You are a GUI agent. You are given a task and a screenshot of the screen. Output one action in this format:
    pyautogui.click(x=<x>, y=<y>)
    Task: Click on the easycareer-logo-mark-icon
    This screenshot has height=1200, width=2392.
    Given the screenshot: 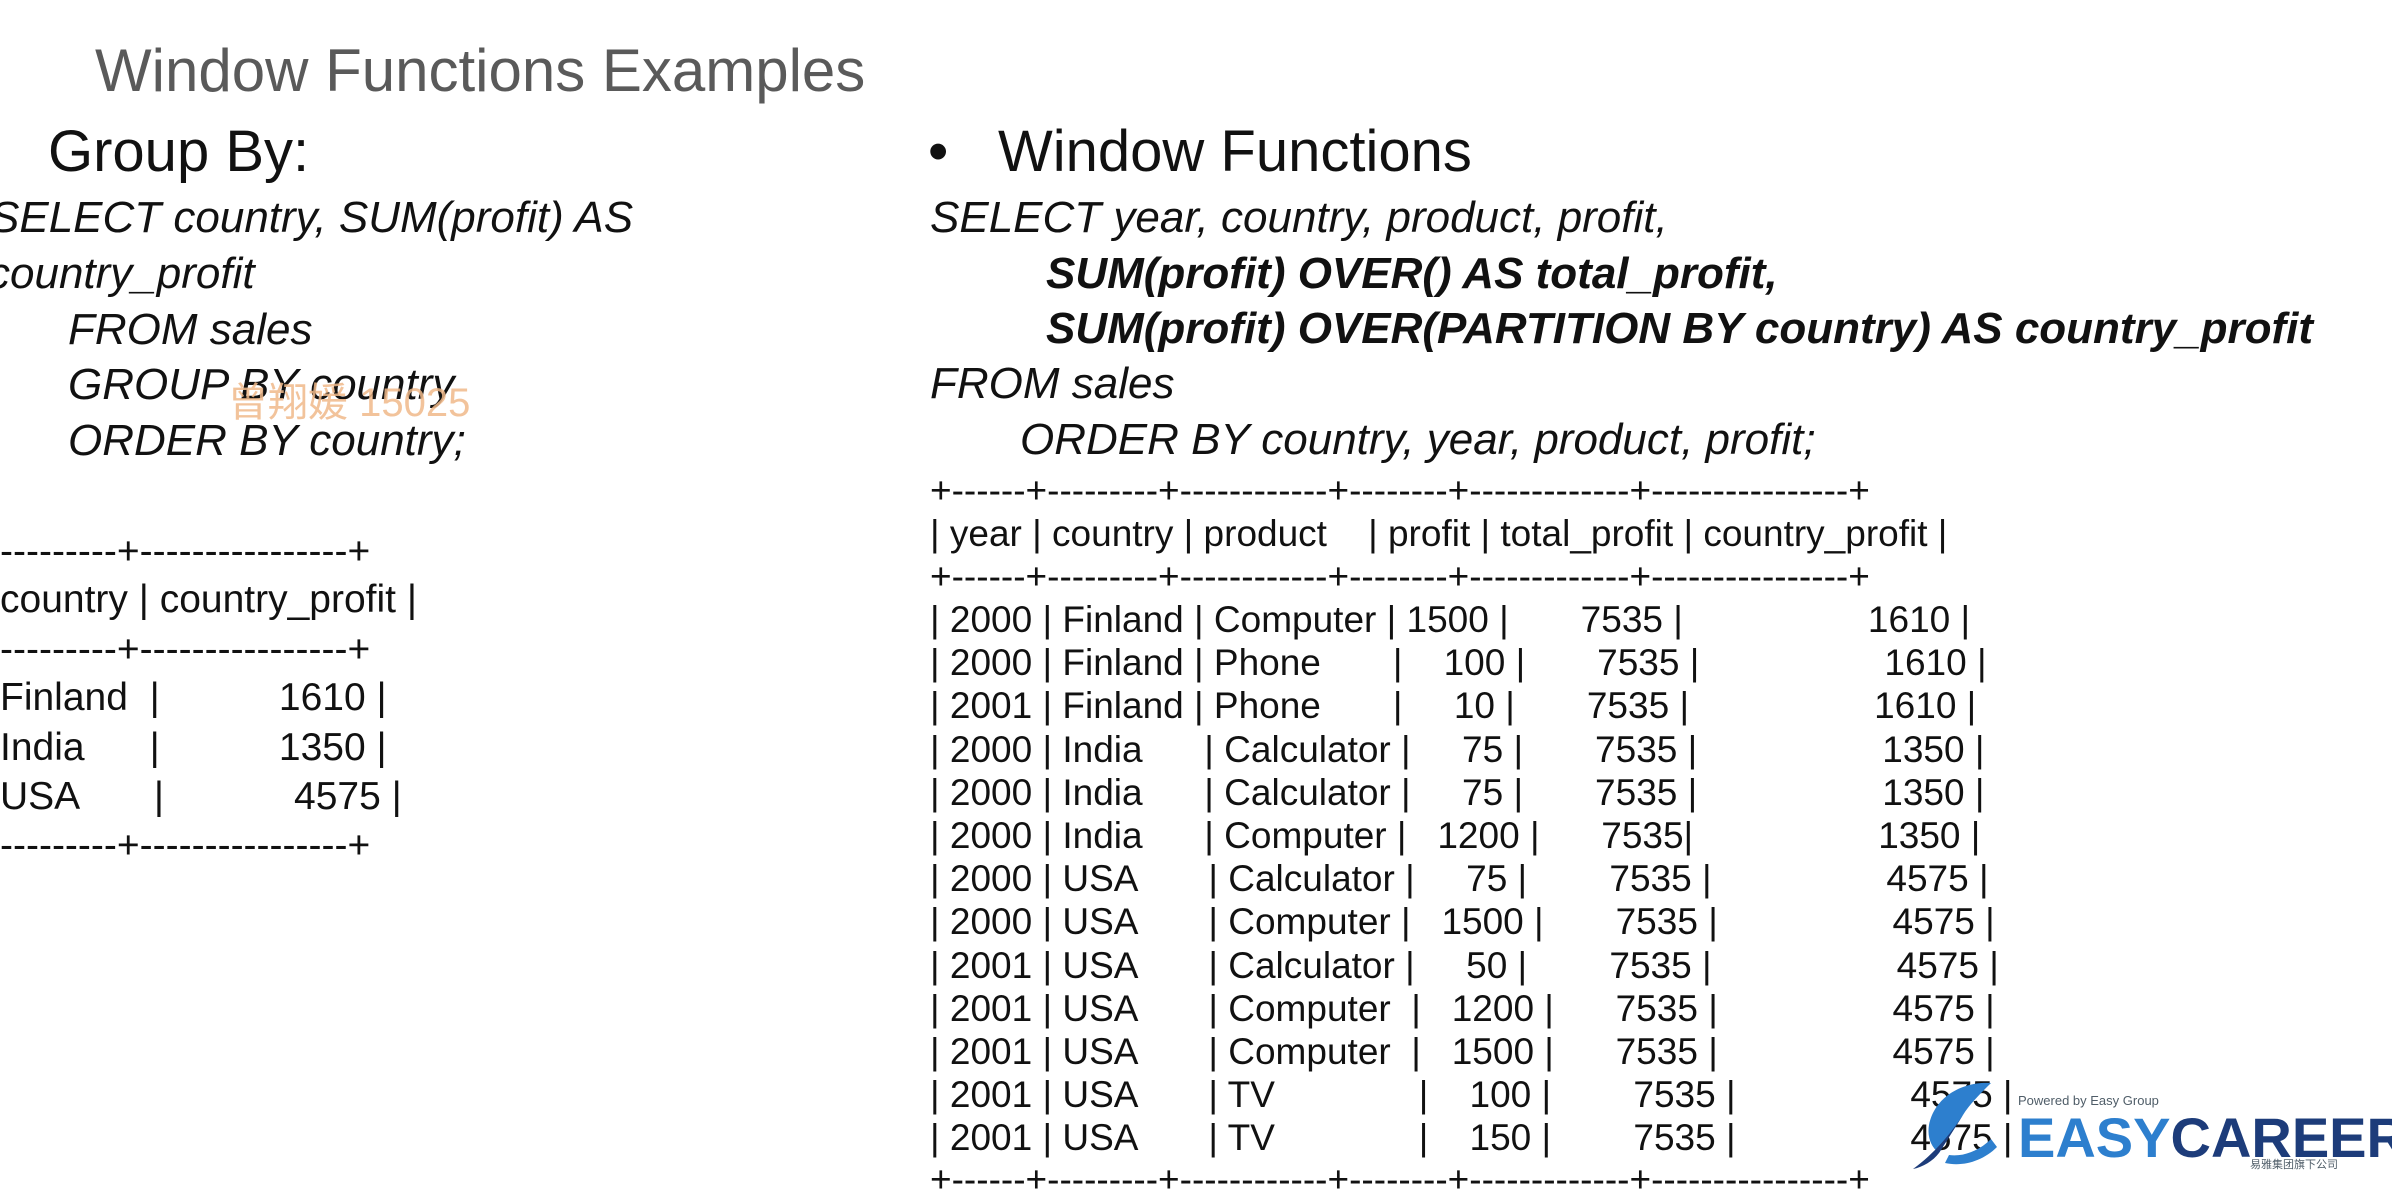 What is the action you would take?
    pyautogui.click(x=1955, y=1125)
    